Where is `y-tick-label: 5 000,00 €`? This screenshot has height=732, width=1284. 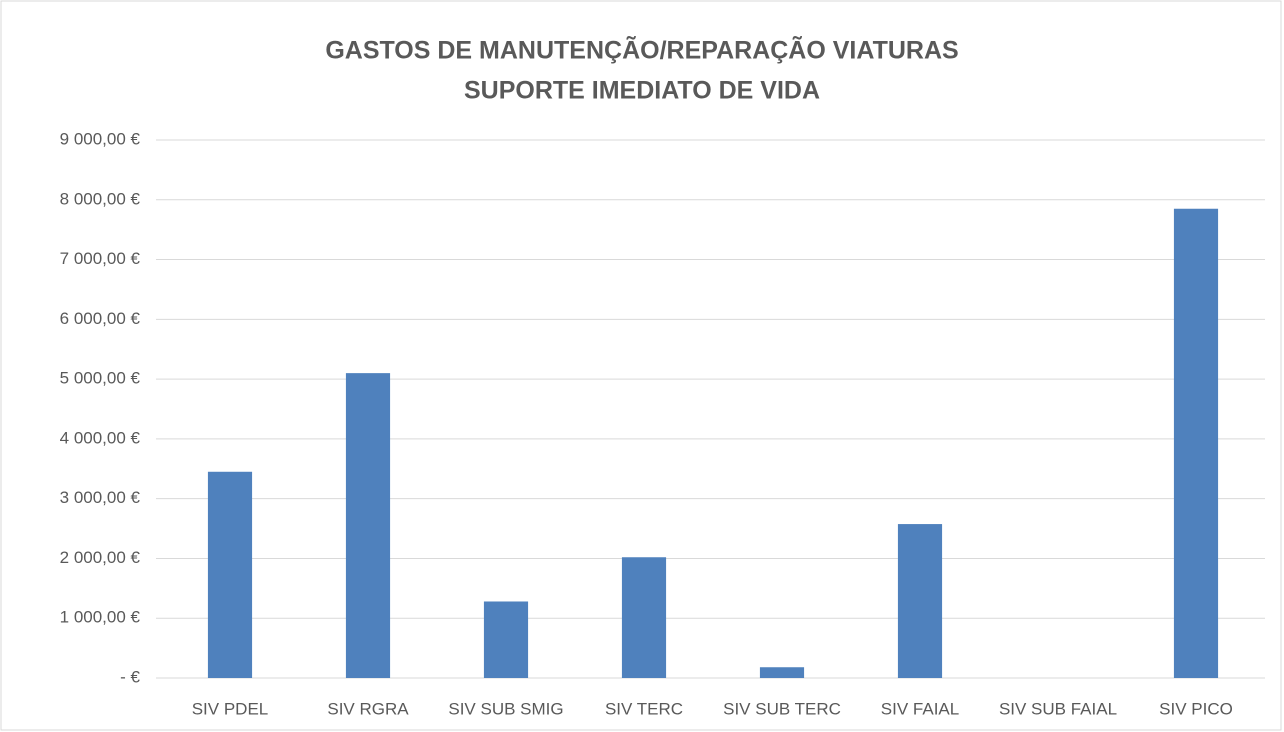 y-tick-label: 5 000,00 € is located at coordinates (100, 378).